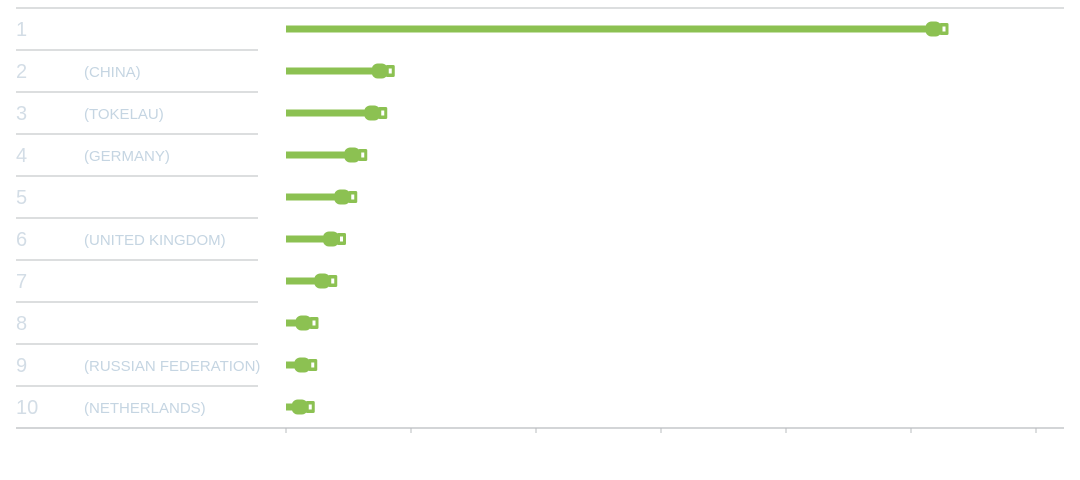 The image size is (1080, 480). Describe the element at coordinates (27, 408) in the screenshot. I see `rank-label: 10` at that location.